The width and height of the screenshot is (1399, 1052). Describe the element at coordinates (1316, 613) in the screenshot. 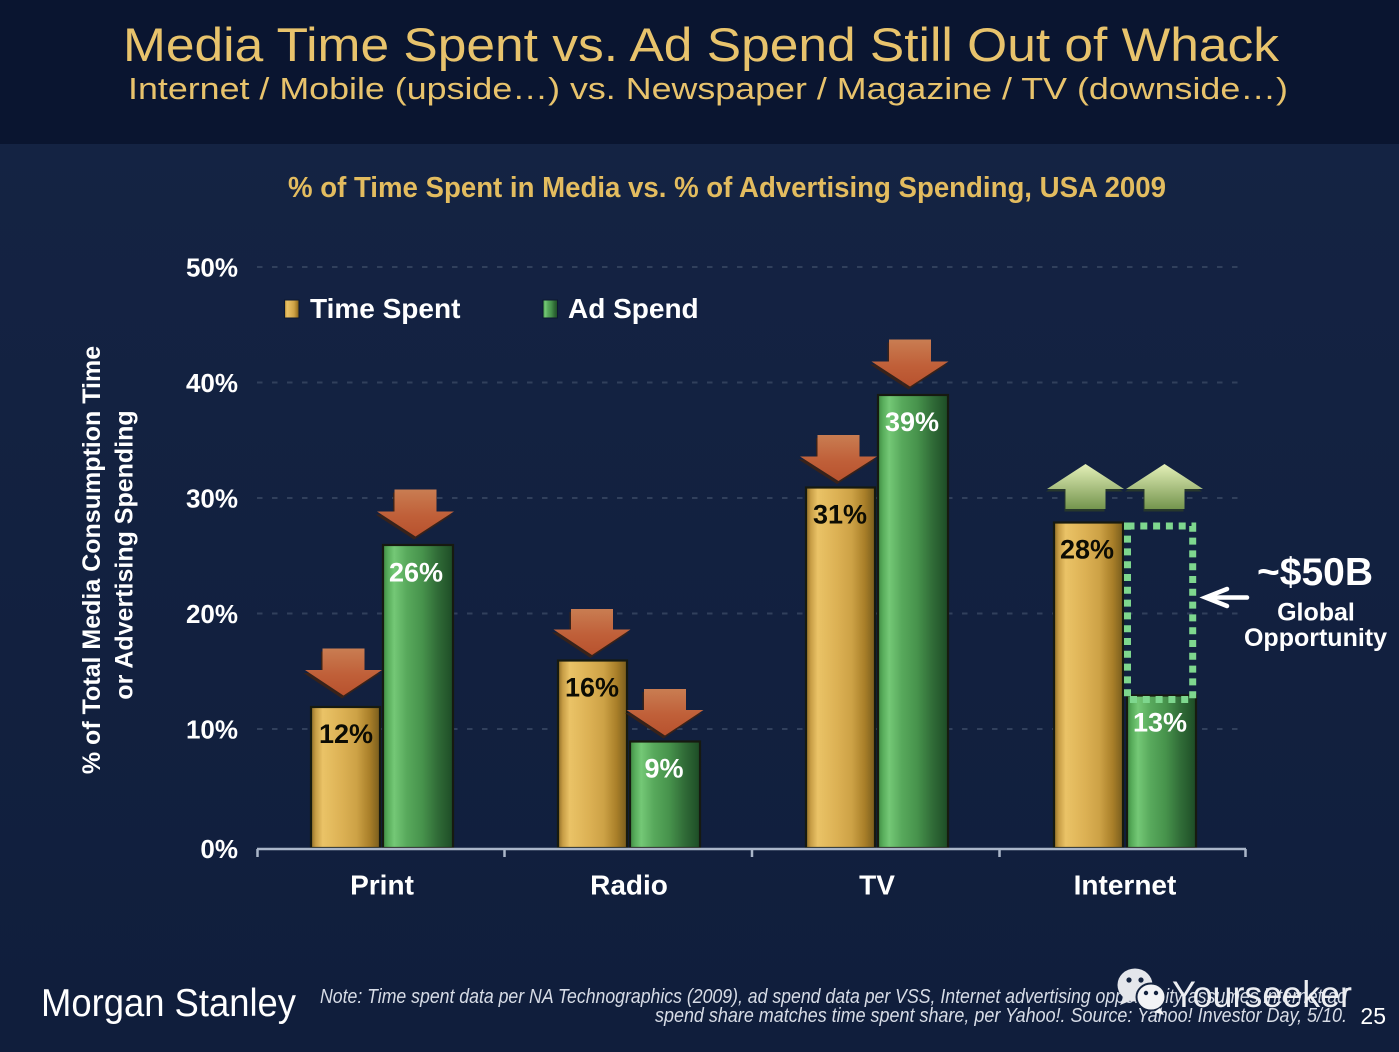

I see `svg-text: Global` at that location.